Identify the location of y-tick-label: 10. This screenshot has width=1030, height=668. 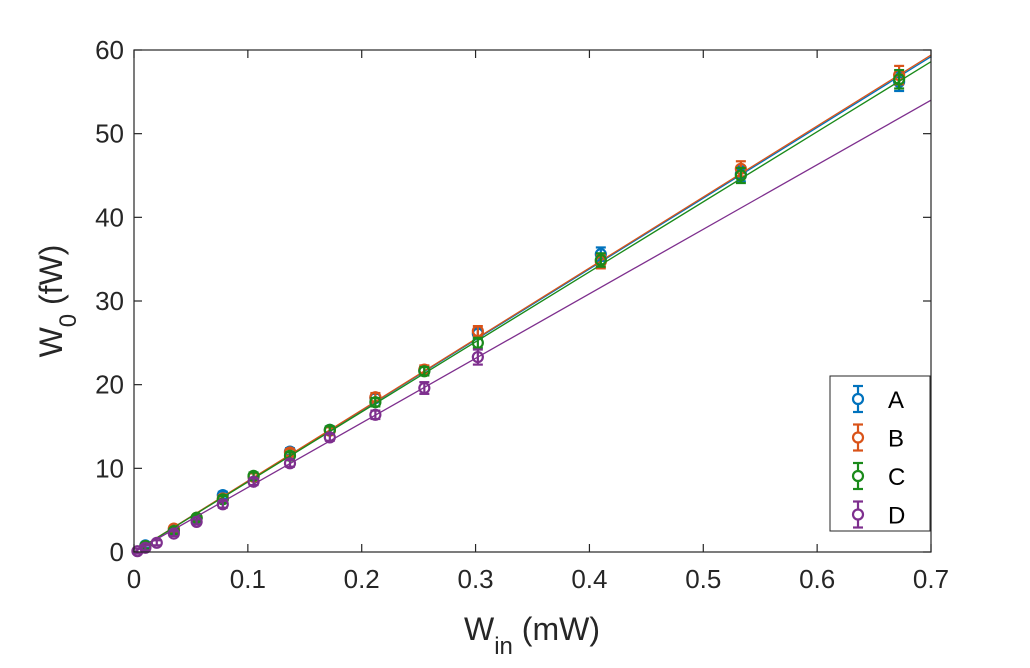
(109, 468).